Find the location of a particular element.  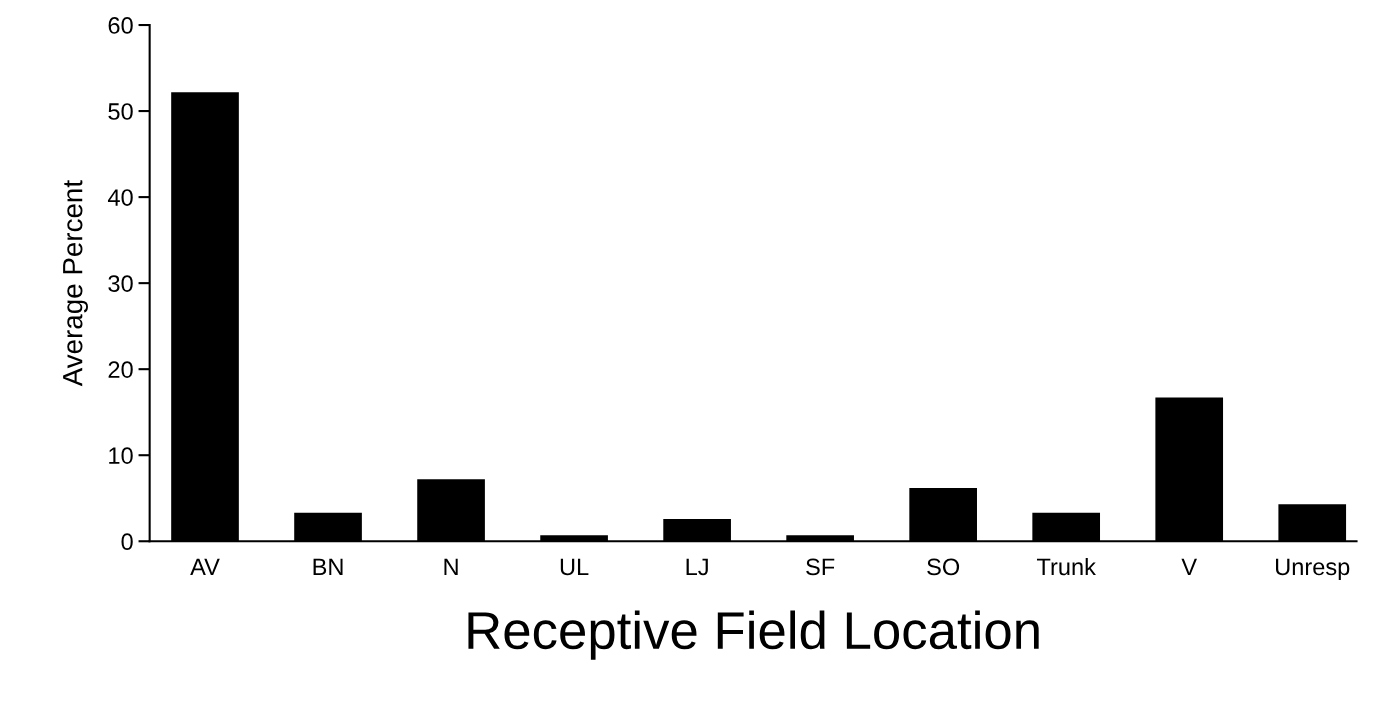

y-tick-label: 40 is located at coordinates (120, 197).